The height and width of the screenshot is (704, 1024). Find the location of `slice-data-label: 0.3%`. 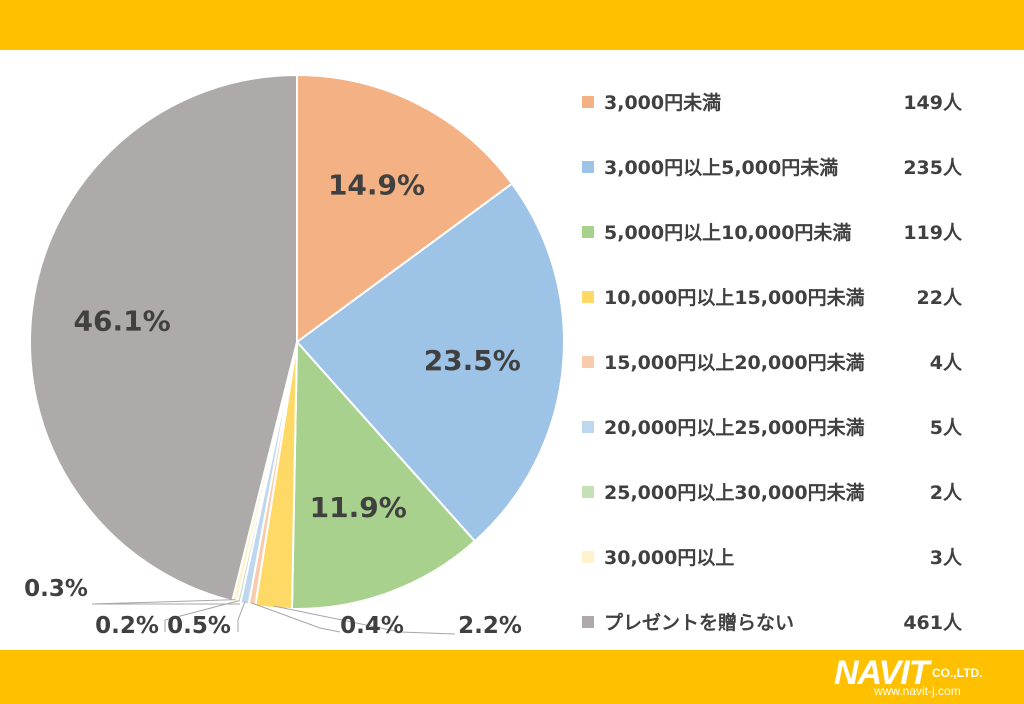

slice-data-label: 0.3% is located at coordinates (56, 589).